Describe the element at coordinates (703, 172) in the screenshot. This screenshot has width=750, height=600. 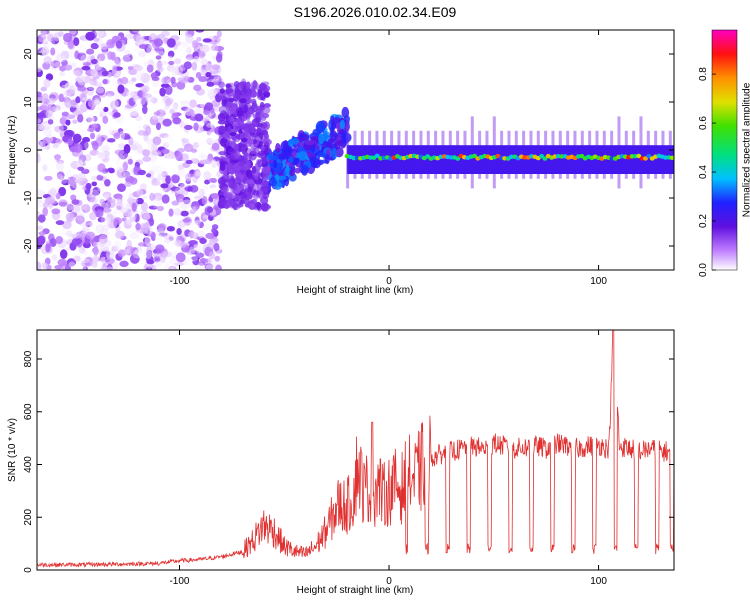
I see `colorbar-tick-label: 0.4` at that location.